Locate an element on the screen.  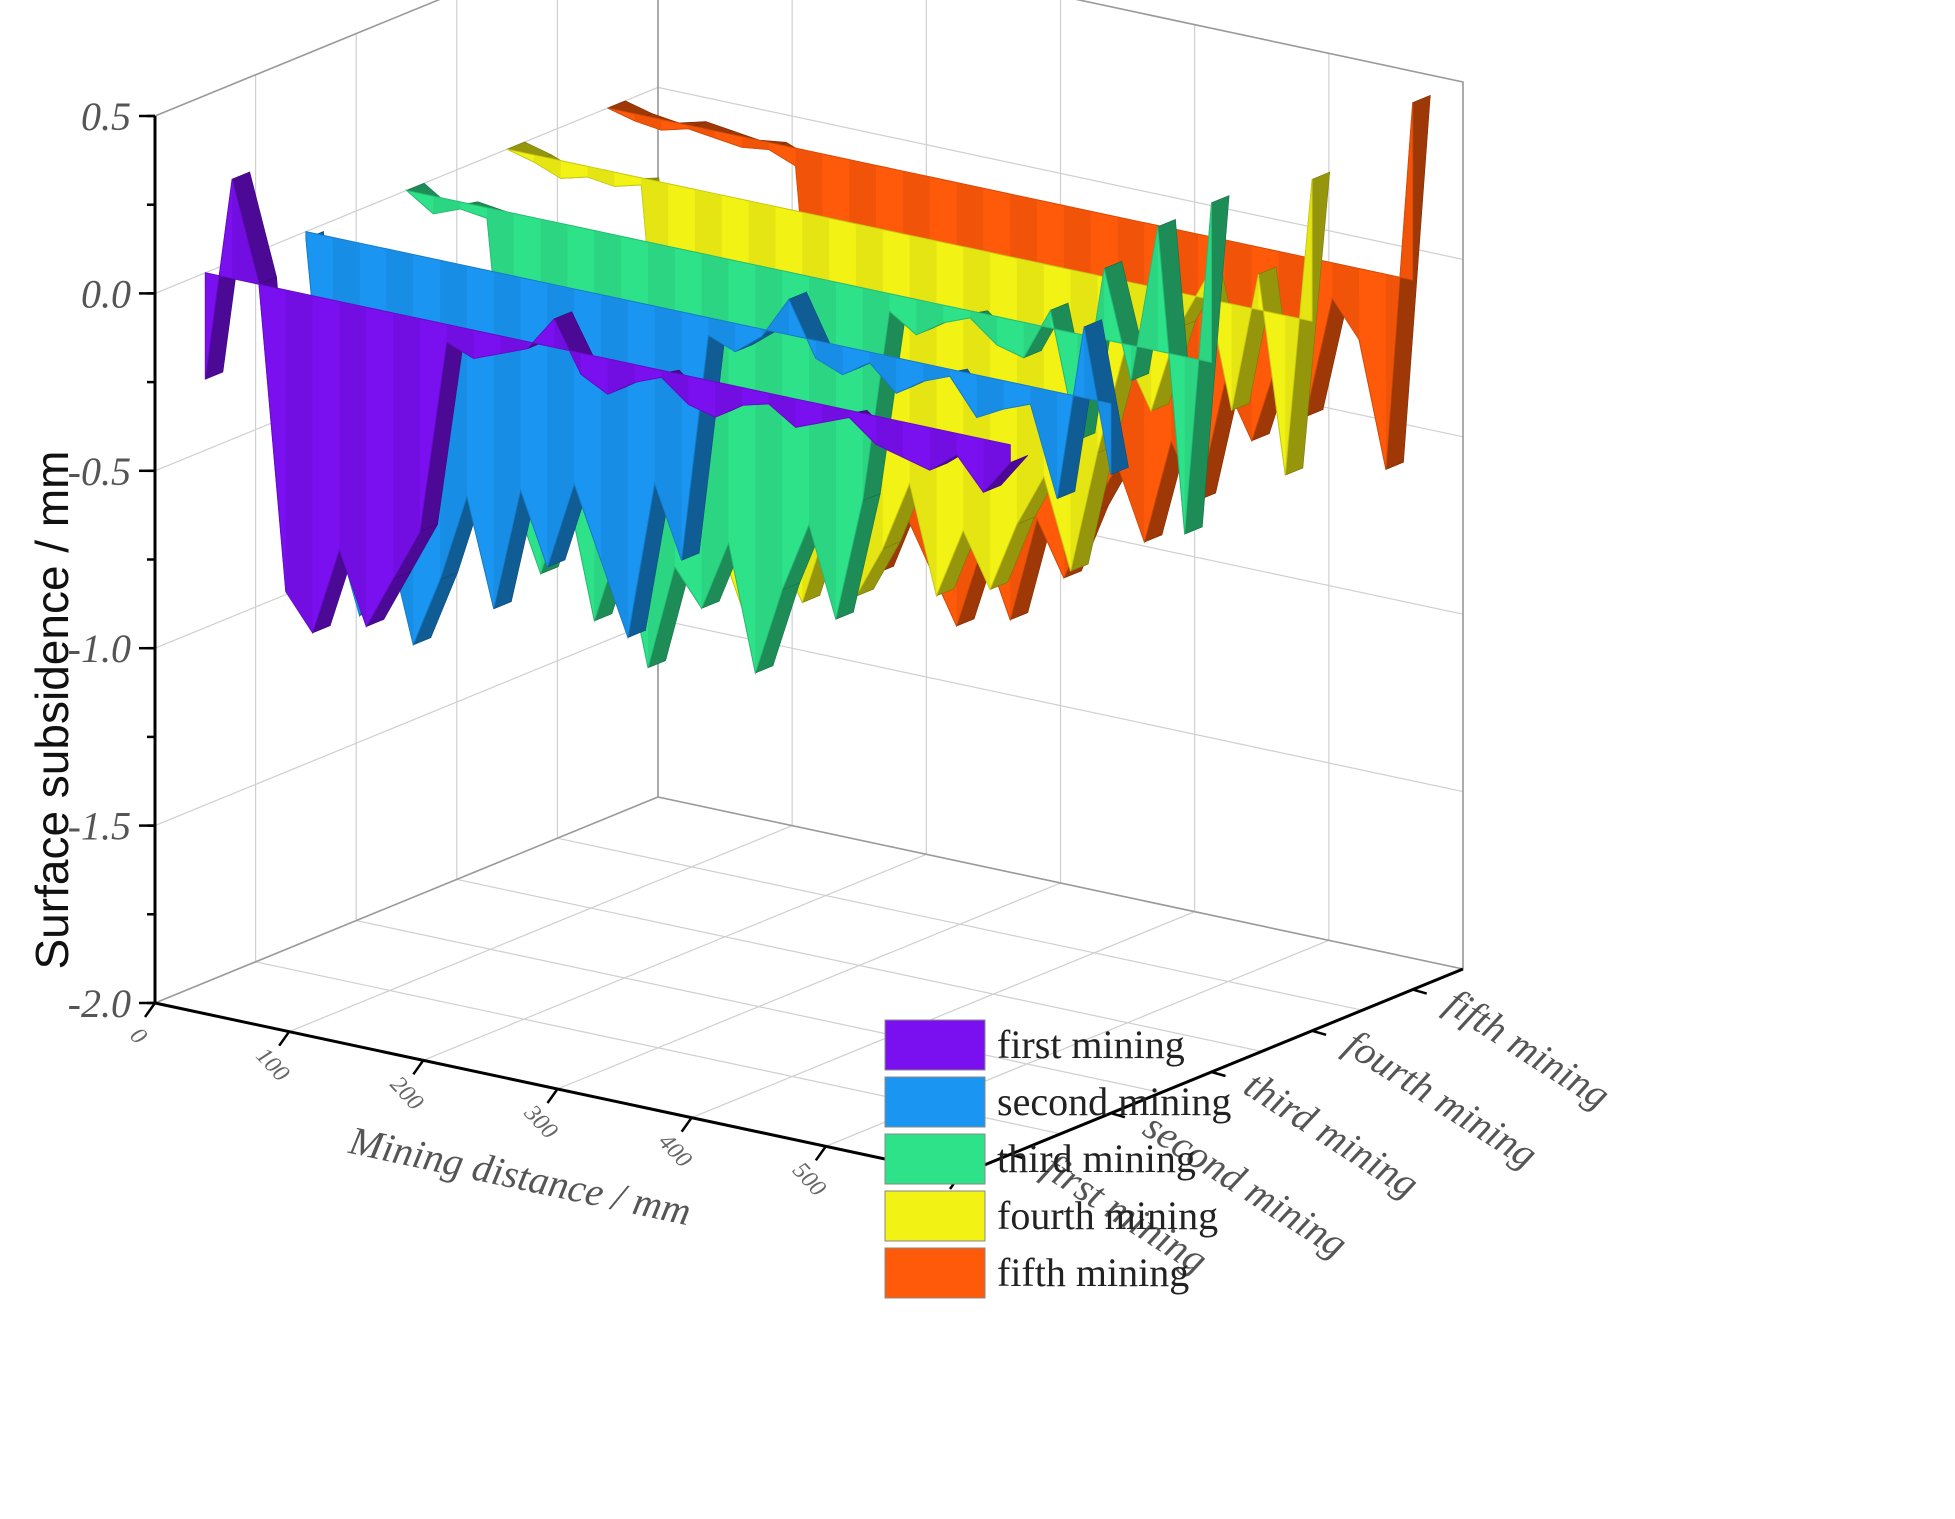
legend-label: first mining is located at coordinates (1091, 1044).